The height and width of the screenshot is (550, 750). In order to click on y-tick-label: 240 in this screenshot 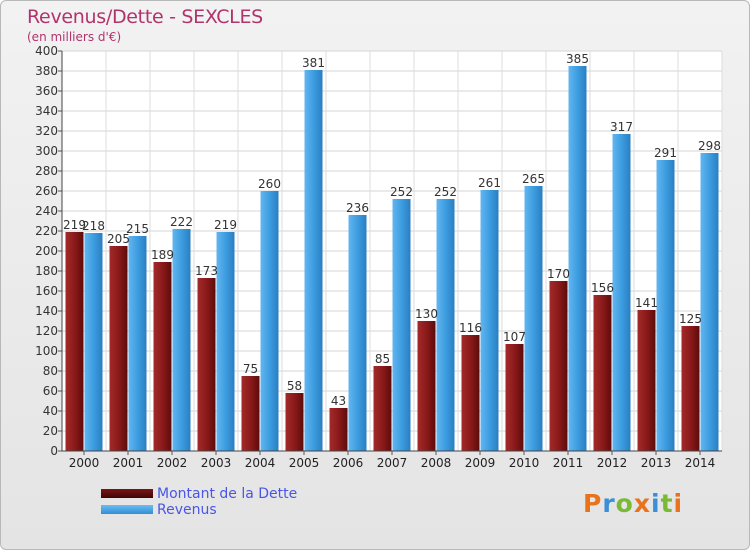, I will do `click(46, 211)`.